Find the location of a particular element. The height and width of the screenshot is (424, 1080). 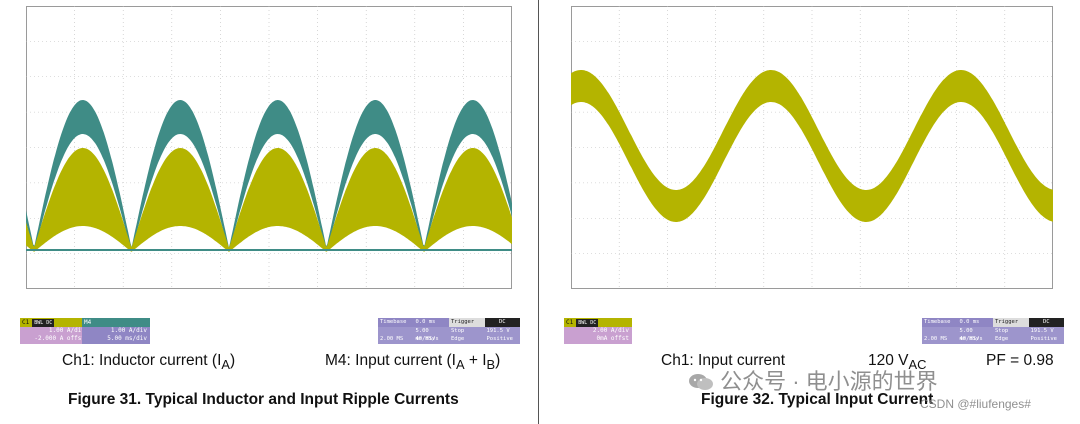

timebase-r1a-right is located at coordinates (940, 331).